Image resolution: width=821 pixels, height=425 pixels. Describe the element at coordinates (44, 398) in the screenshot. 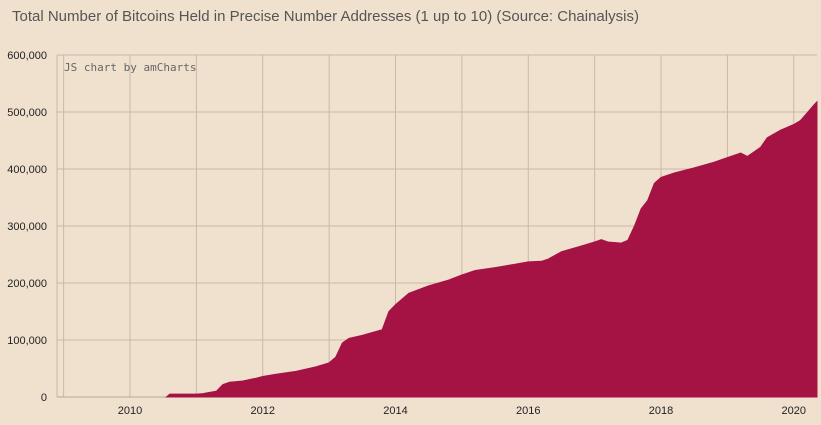

I see `y-tick-label: 0` at that location.